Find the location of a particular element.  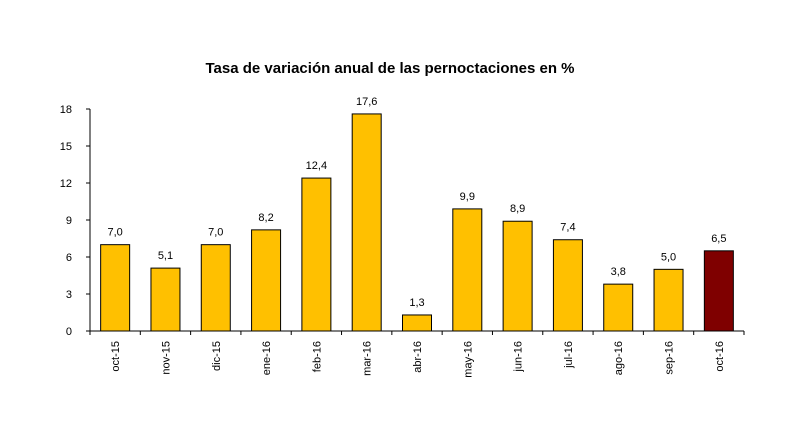

data-label-ago-16: 3,8 is located at coordinates (618, 272).